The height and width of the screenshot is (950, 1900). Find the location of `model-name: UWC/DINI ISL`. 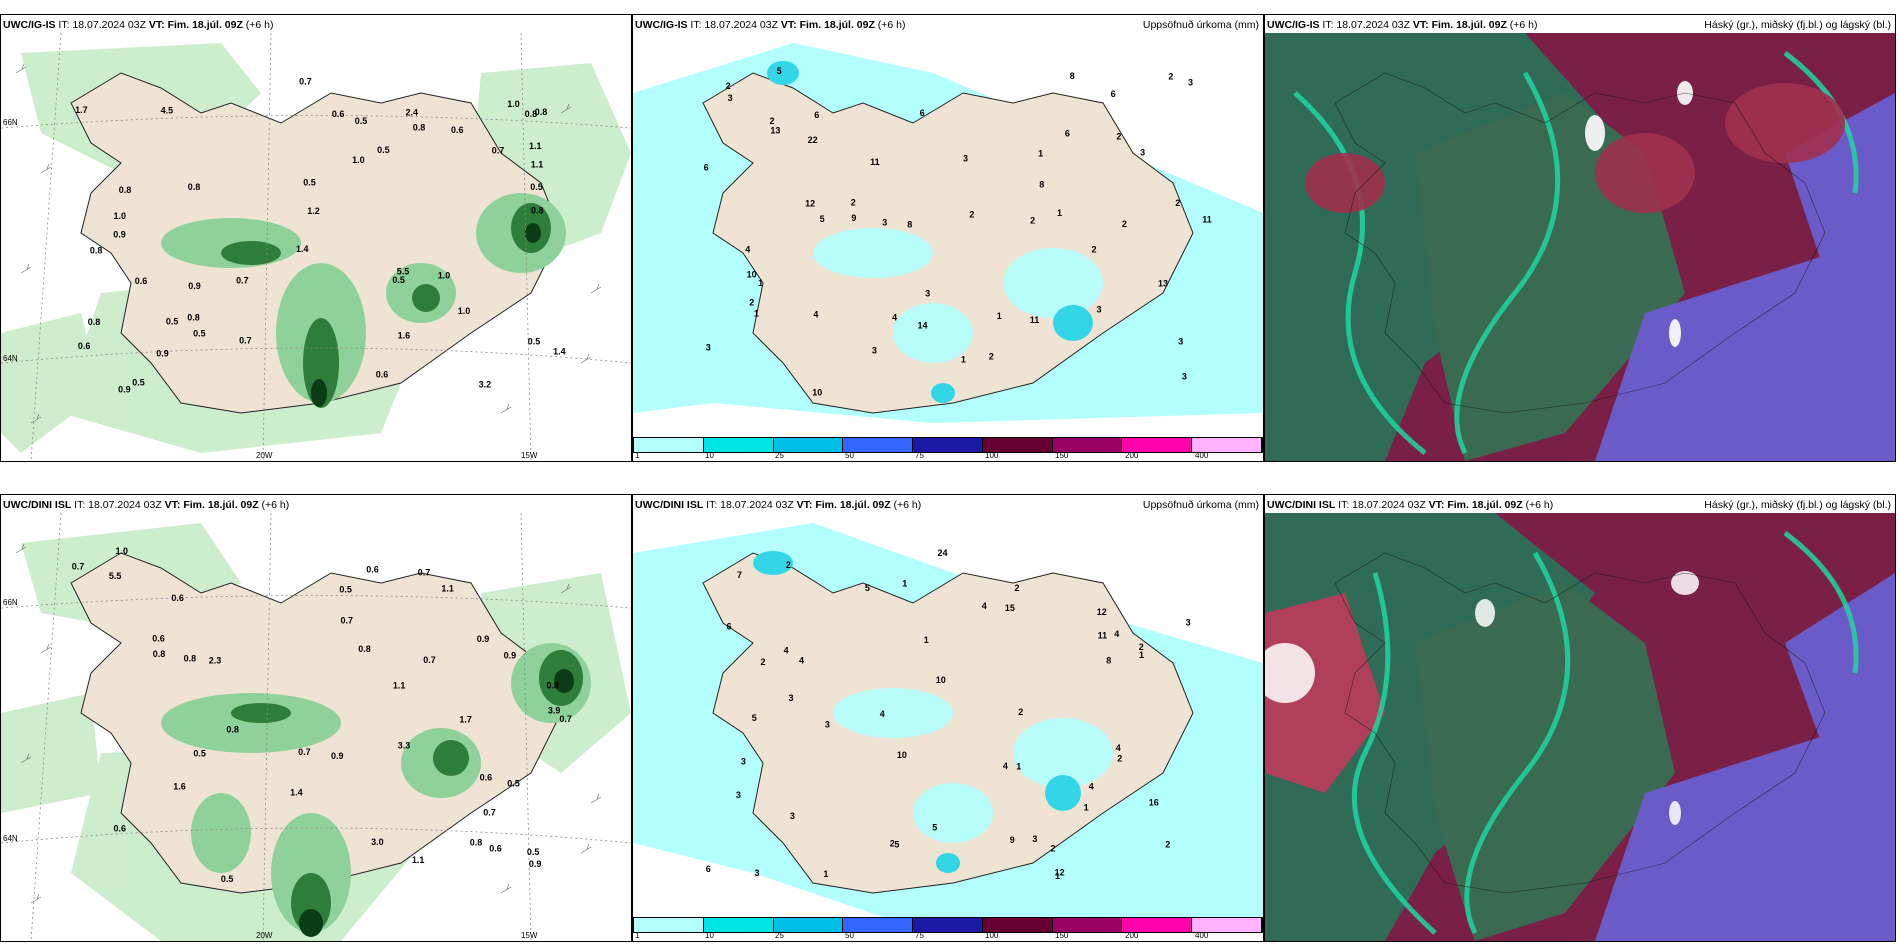

model-name: UWC/DINI ISL is located at coordinates (37, 505).